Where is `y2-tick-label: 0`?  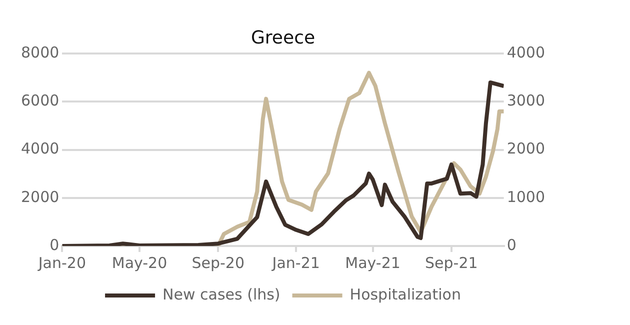
y2-tick-label: 0 is located at coordinates (511, 245).